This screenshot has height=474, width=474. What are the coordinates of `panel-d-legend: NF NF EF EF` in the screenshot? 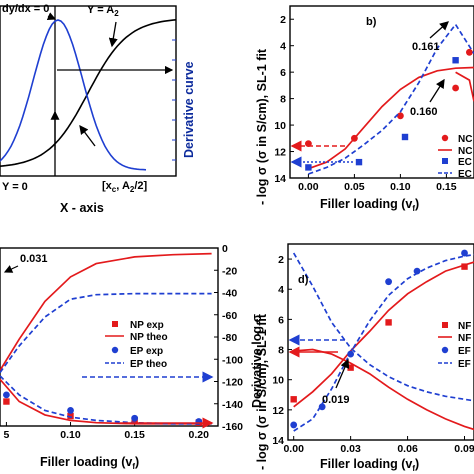 It's located at (454, 345).